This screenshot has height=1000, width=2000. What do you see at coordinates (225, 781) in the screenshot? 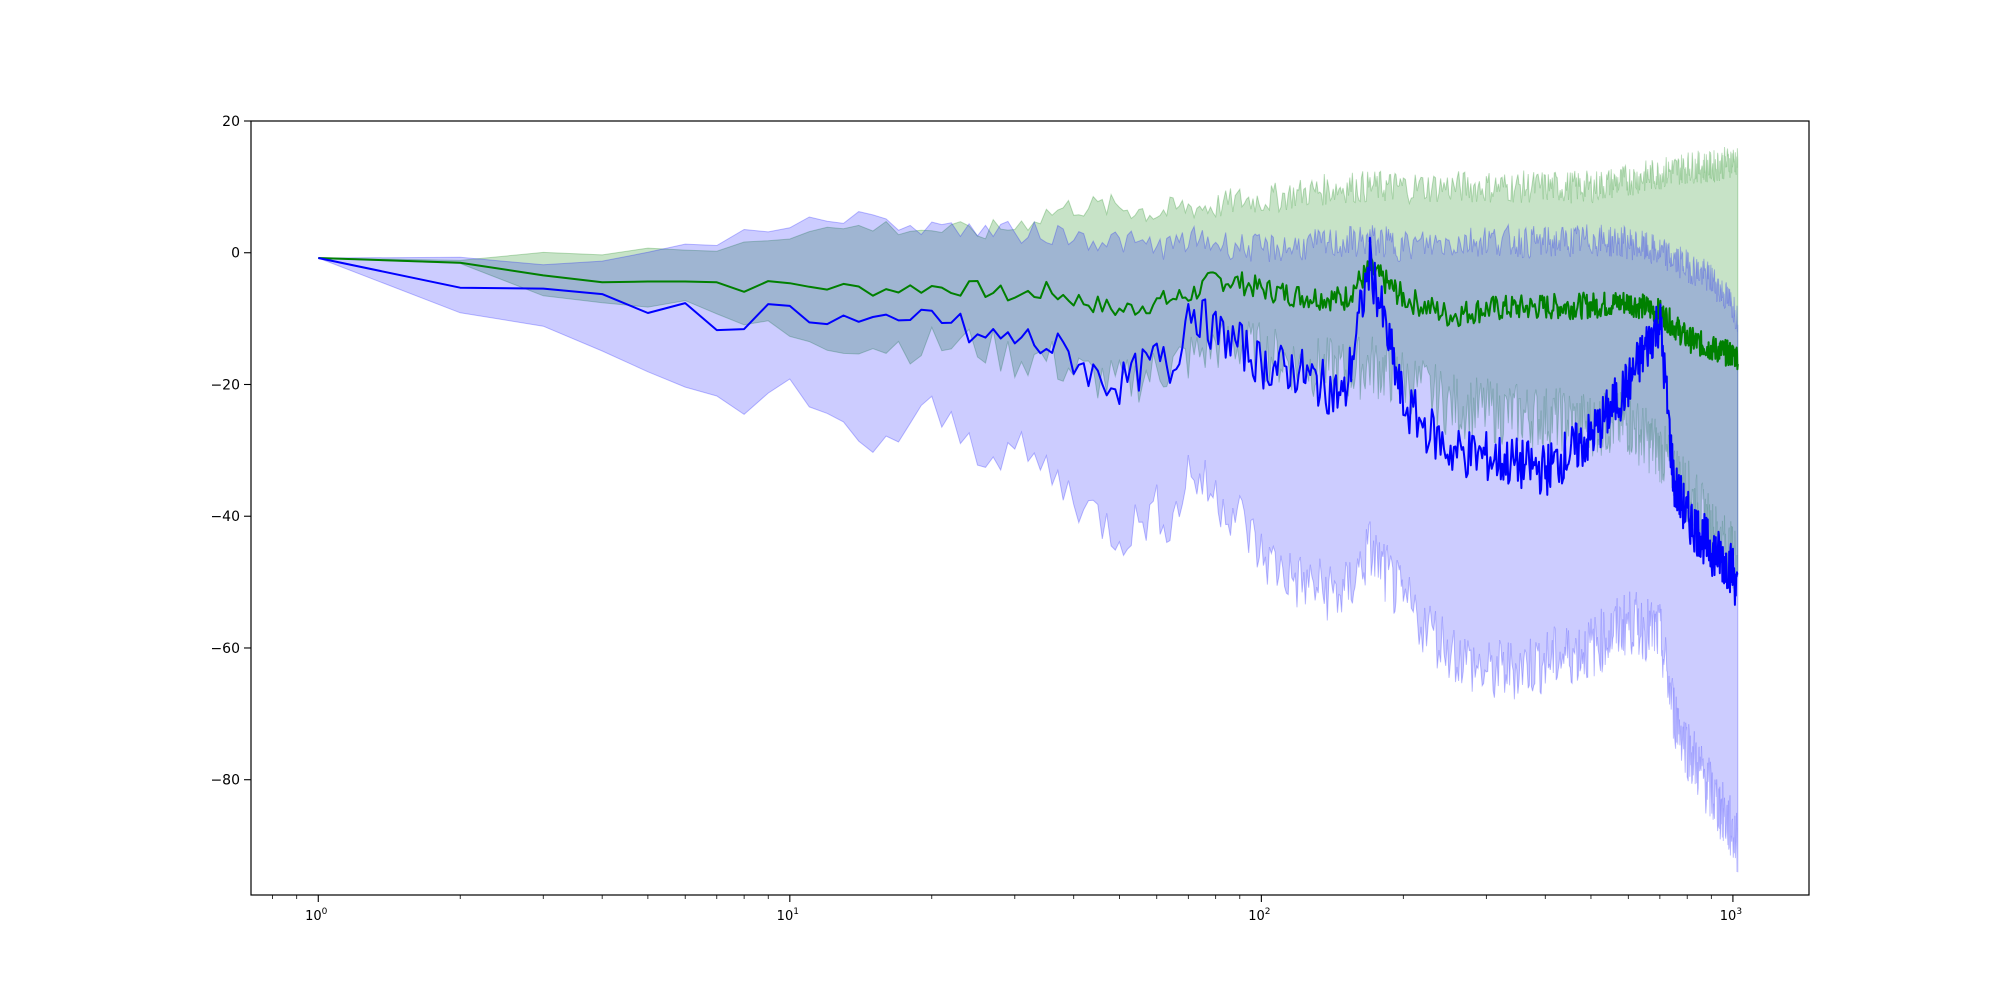
I see `y-tick-label: −80` at bounding box center [225, 781].